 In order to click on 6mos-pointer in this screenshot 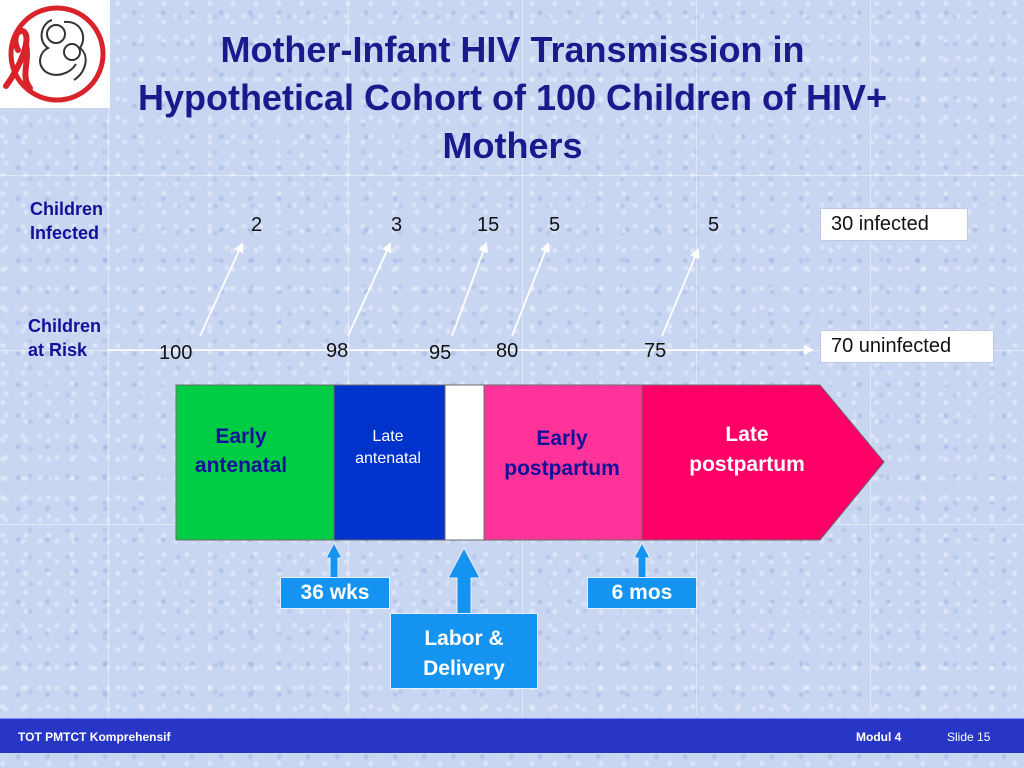, I will do `click(642, 560)`.